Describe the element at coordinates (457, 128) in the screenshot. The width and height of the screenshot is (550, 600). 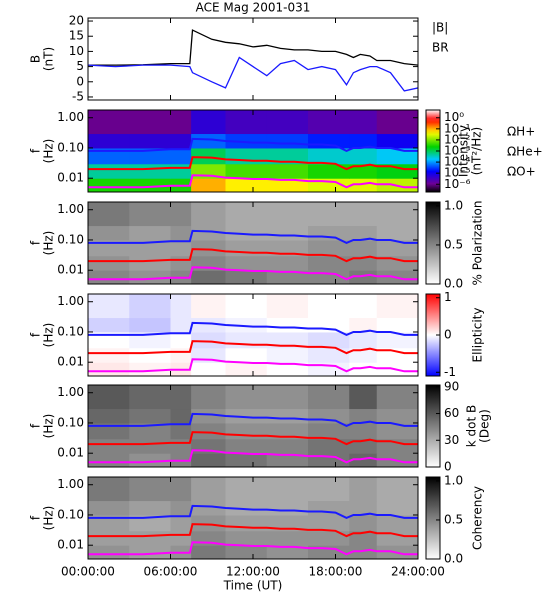
I see `colorbar-tick-label: 10⁻¹` at that location.